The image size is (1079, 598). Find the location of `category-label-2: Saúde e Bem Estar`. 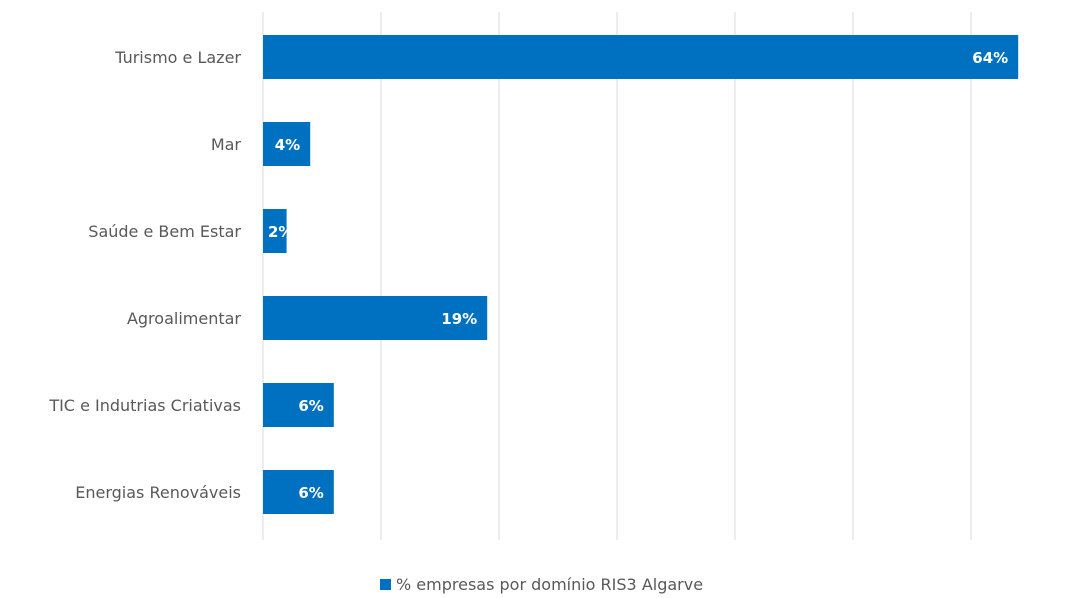

category-label-2: Saúde e Bem Estar is located at coordinates (164, 231).